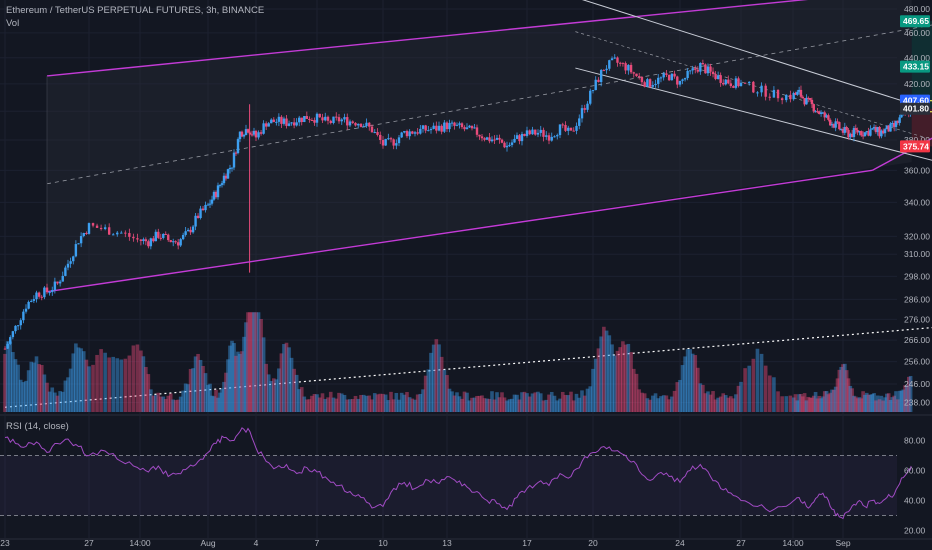 This screenshot has width=932, height=550. I want to click on x-tick-label: 10, so click(383, 543).